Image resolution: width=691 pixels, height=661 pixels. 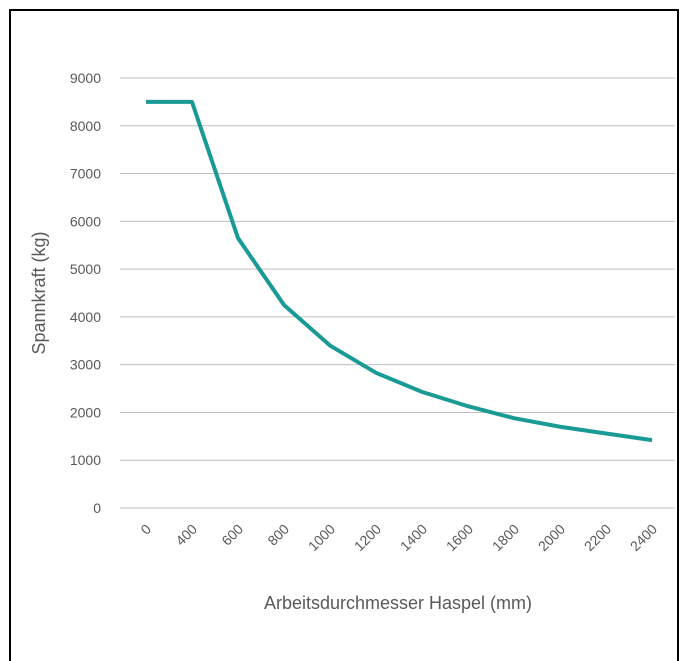 I want to click on y-tick-label: 6000, so click(x=85, y=221).